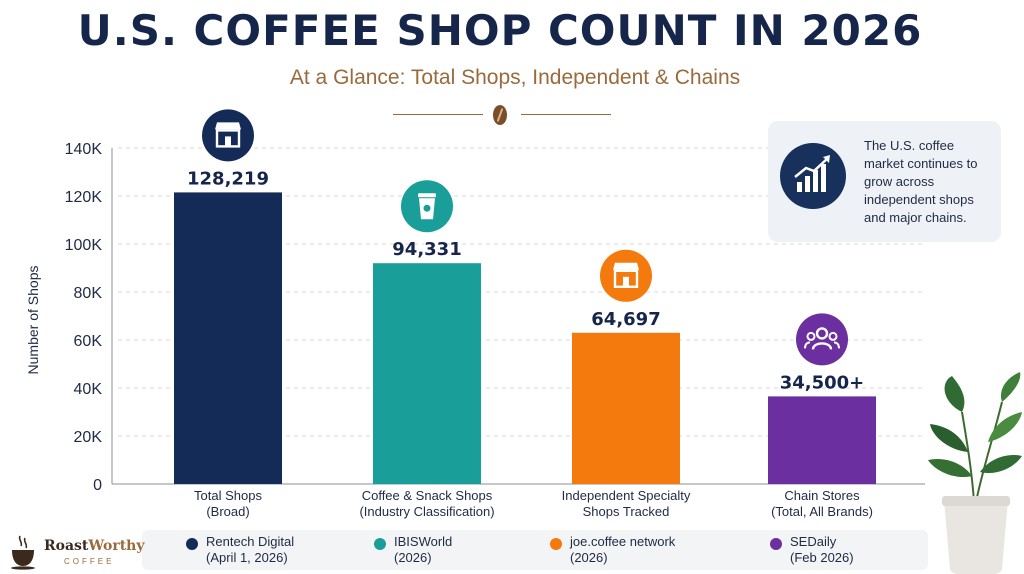 The height and width of the screenshot is (574, 1024). What do you see at coordinates (813, 541) in the screenshot?
I see `legend-source: SEDaily` at bounding box center [813, 541].